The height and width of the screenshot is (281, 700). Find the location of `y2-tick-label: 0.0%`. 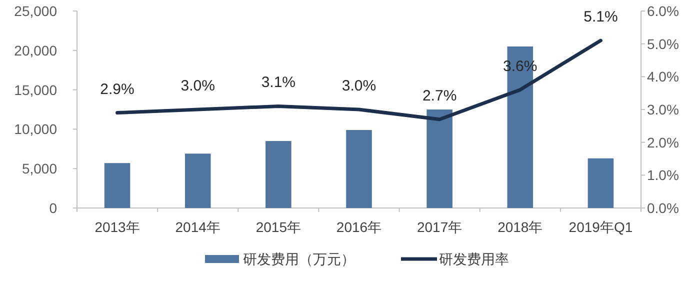

y2-tick-label: 0.0% is located at coordinates (663, 208).